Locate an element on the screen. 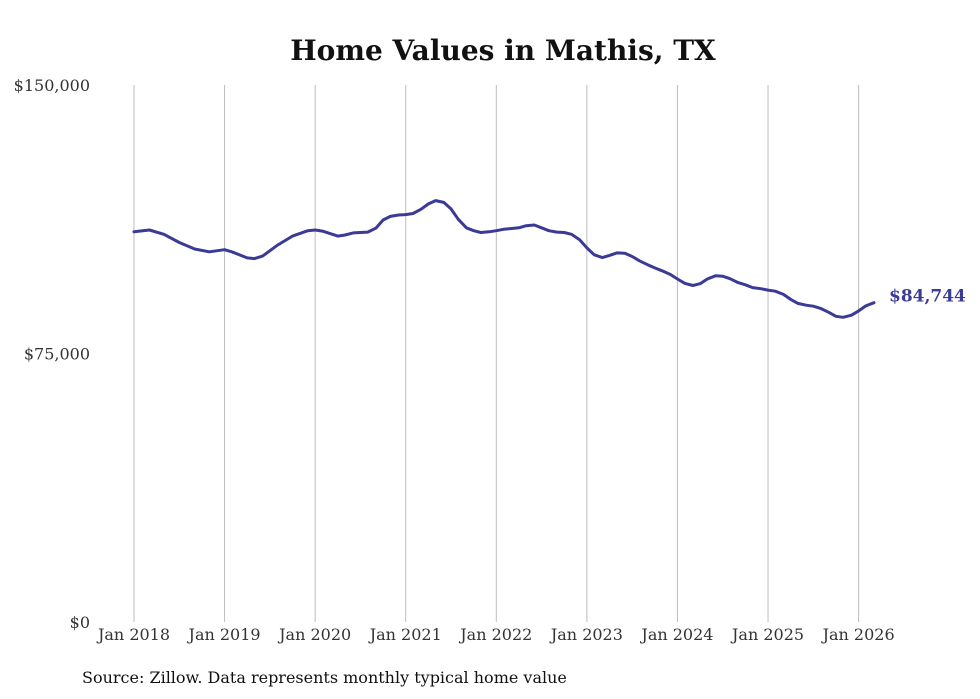 This screenshot has width=980, height=699. x-tick-label: Jan 2022 is located at coordinates (495, 634).